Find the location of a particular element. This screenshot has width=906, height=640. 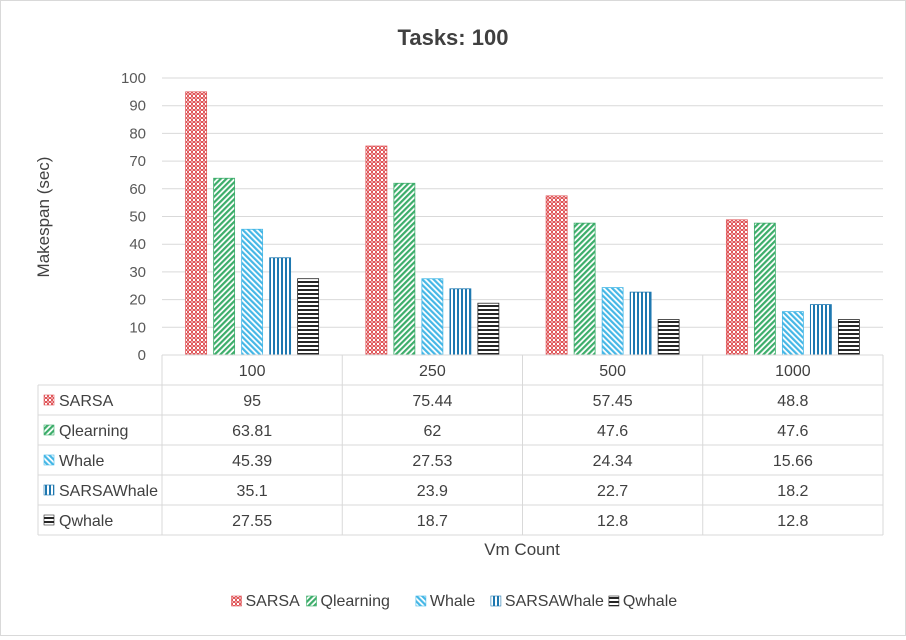

x-axis-label: Vm Count is located at coordinates (522, 549).